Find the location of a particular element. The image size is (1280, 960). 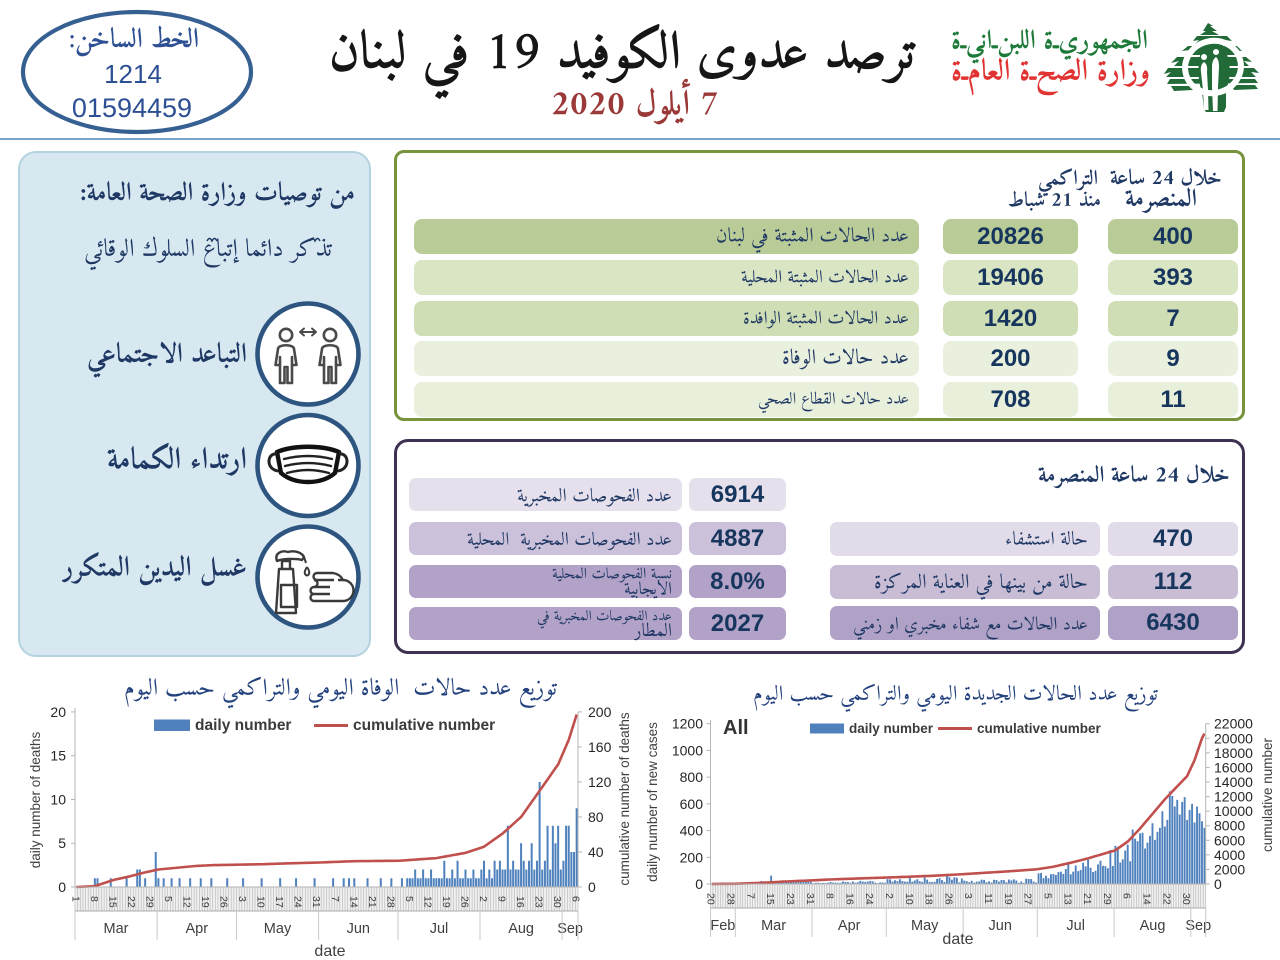

svg-text: 31 is located at coordinates (810, 899).